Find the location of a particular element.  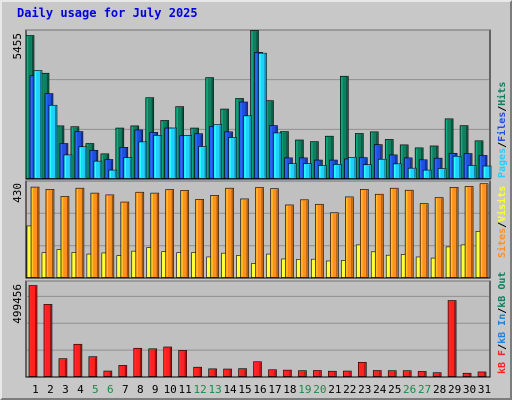

ymax-kb: 499456 is located at coordinates (17, 304).